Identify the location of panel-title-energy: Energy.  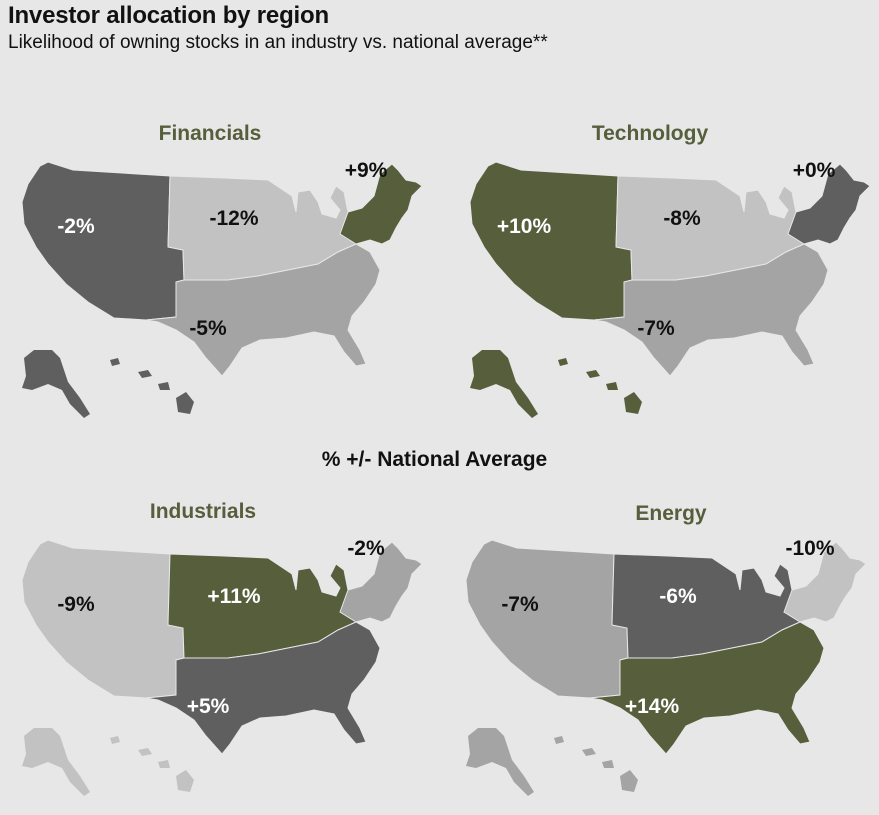
(671, 513).